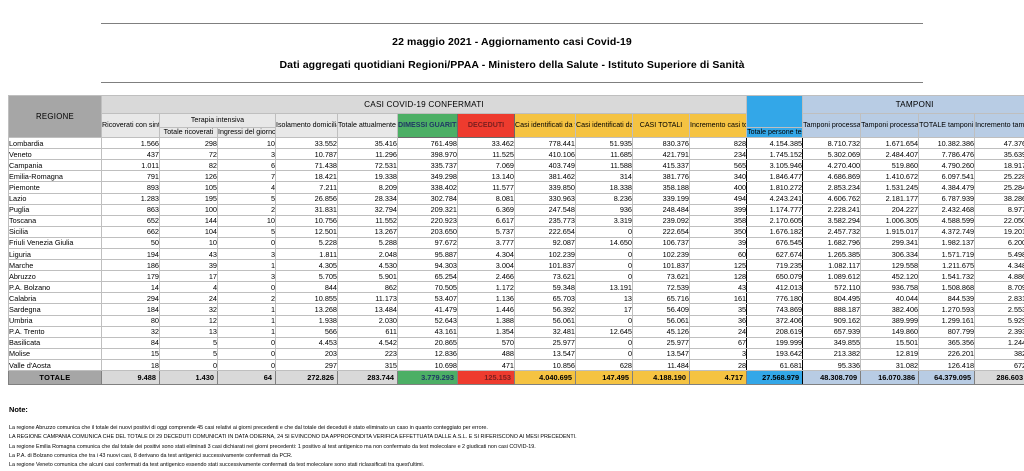 Image resolution: width=1024 pixels, height=471 pixels. What do you see at coordinates (55, 154) in the screenshot?
I see `region-name: Veneto` at bounding box center [55, 154].